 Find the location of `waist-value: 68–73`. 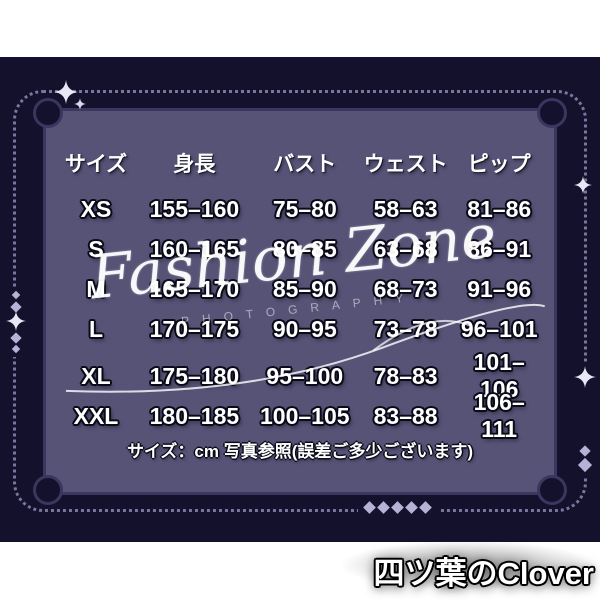

waist-value: 68–73 is located at coordinates (405, 288).